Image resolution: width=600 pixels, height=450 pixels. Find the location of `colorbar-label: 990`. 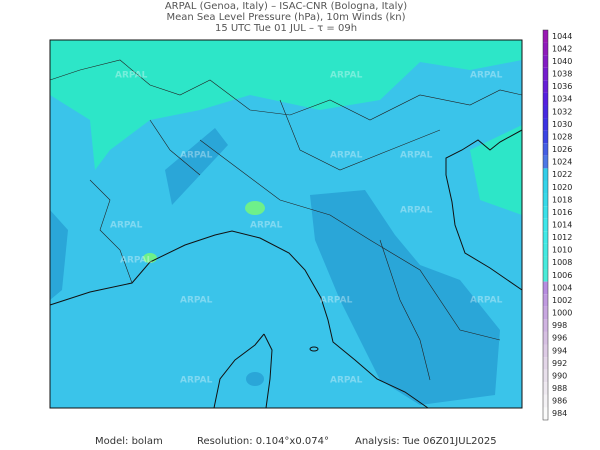

colorbar-label: 990 is located at coordinates (559, 375).